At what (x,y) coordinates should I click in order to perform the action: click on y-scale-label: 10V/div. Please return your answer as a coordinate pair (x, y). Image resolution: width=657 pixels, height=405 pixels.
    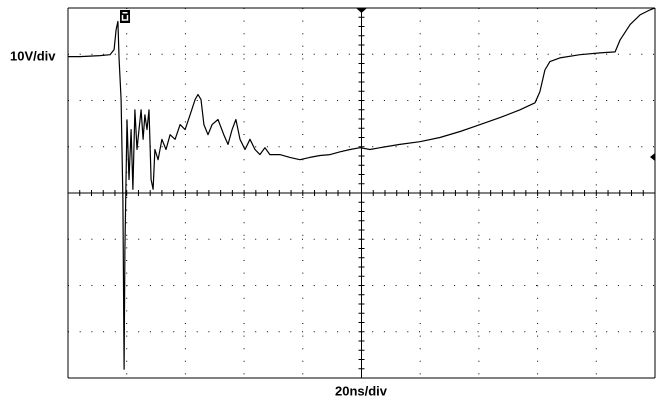
    Looking at the image, I should click on (33, 55).